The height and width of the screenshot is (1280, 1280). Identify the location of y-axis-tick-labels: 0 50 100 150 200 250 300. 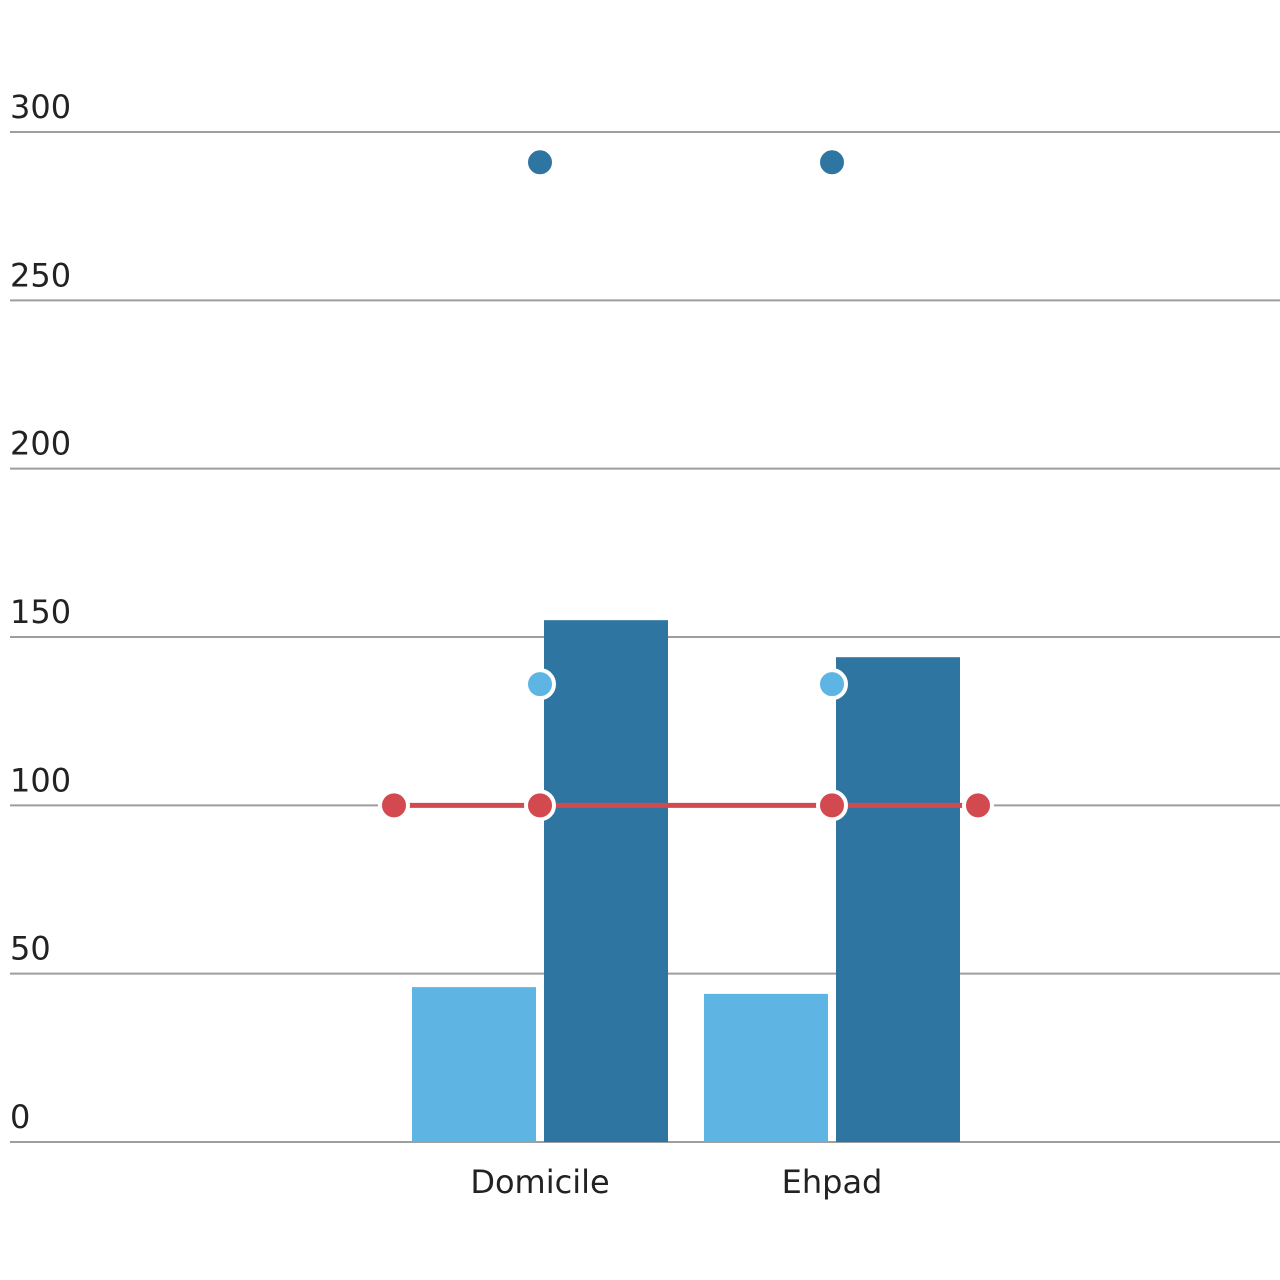
(40, 612).